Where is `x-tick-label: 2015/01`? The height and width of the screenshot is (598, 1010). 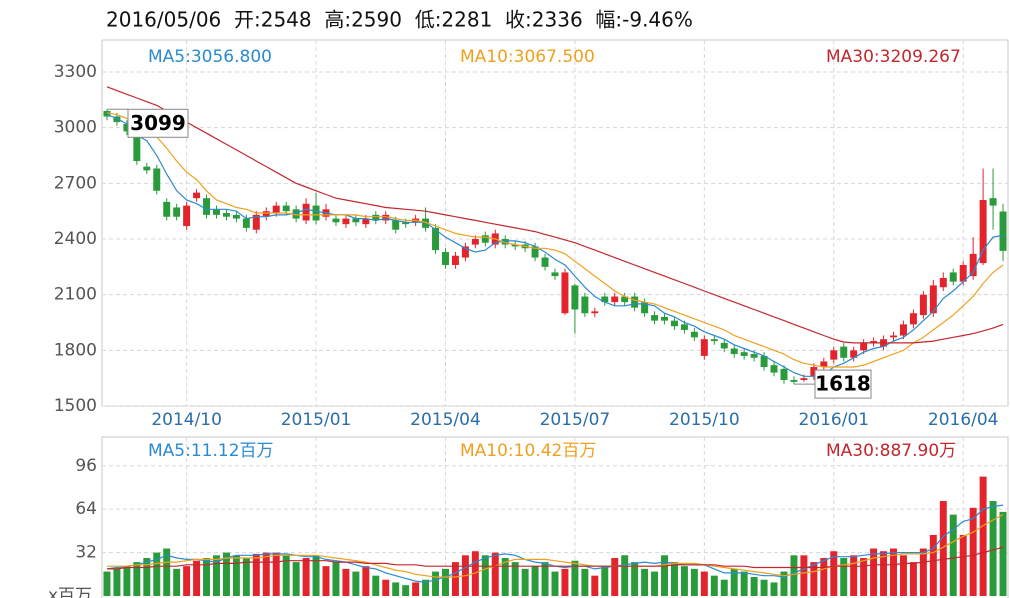 x-tick-label: 2015/01 is located at coordinates (316, 420).